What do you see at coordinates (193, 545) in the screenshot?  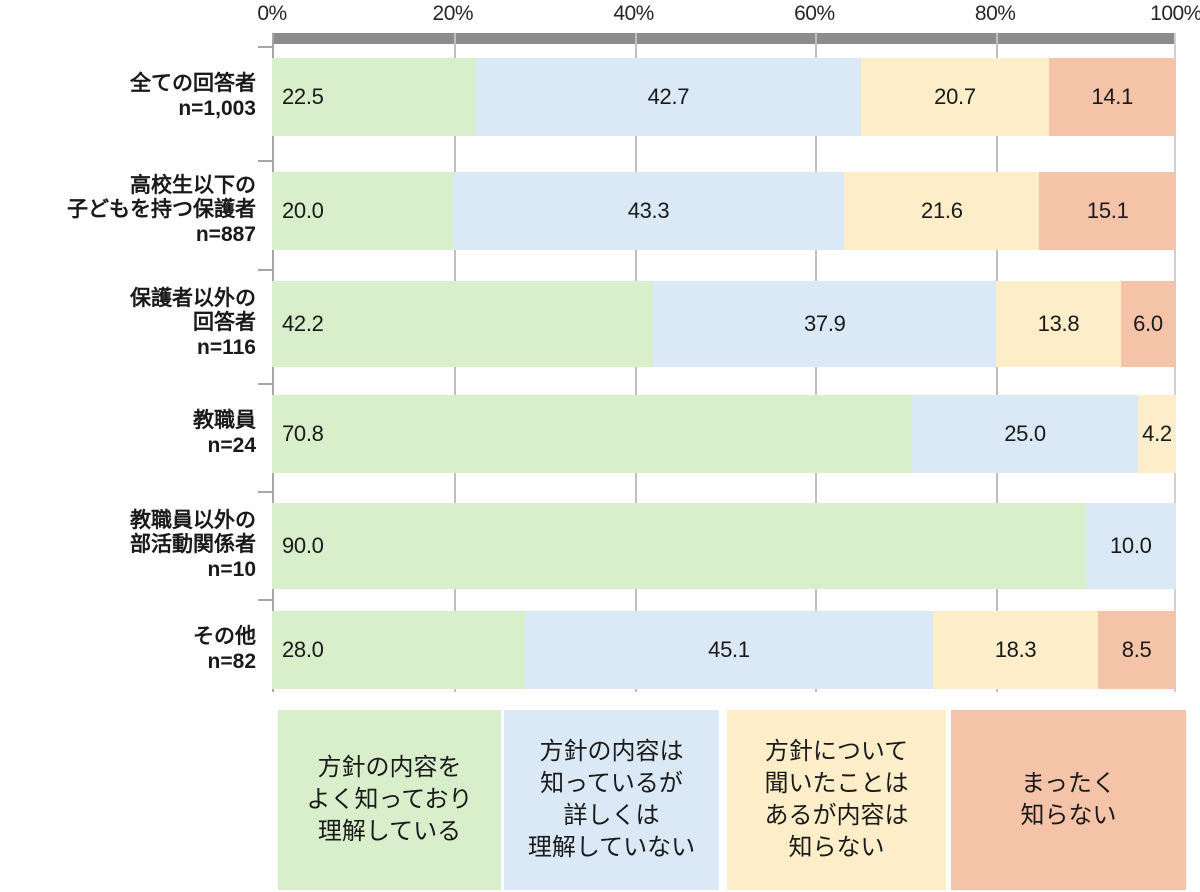 I see `category-label-line: 部活動関係者` at bounding box center [193, 545].